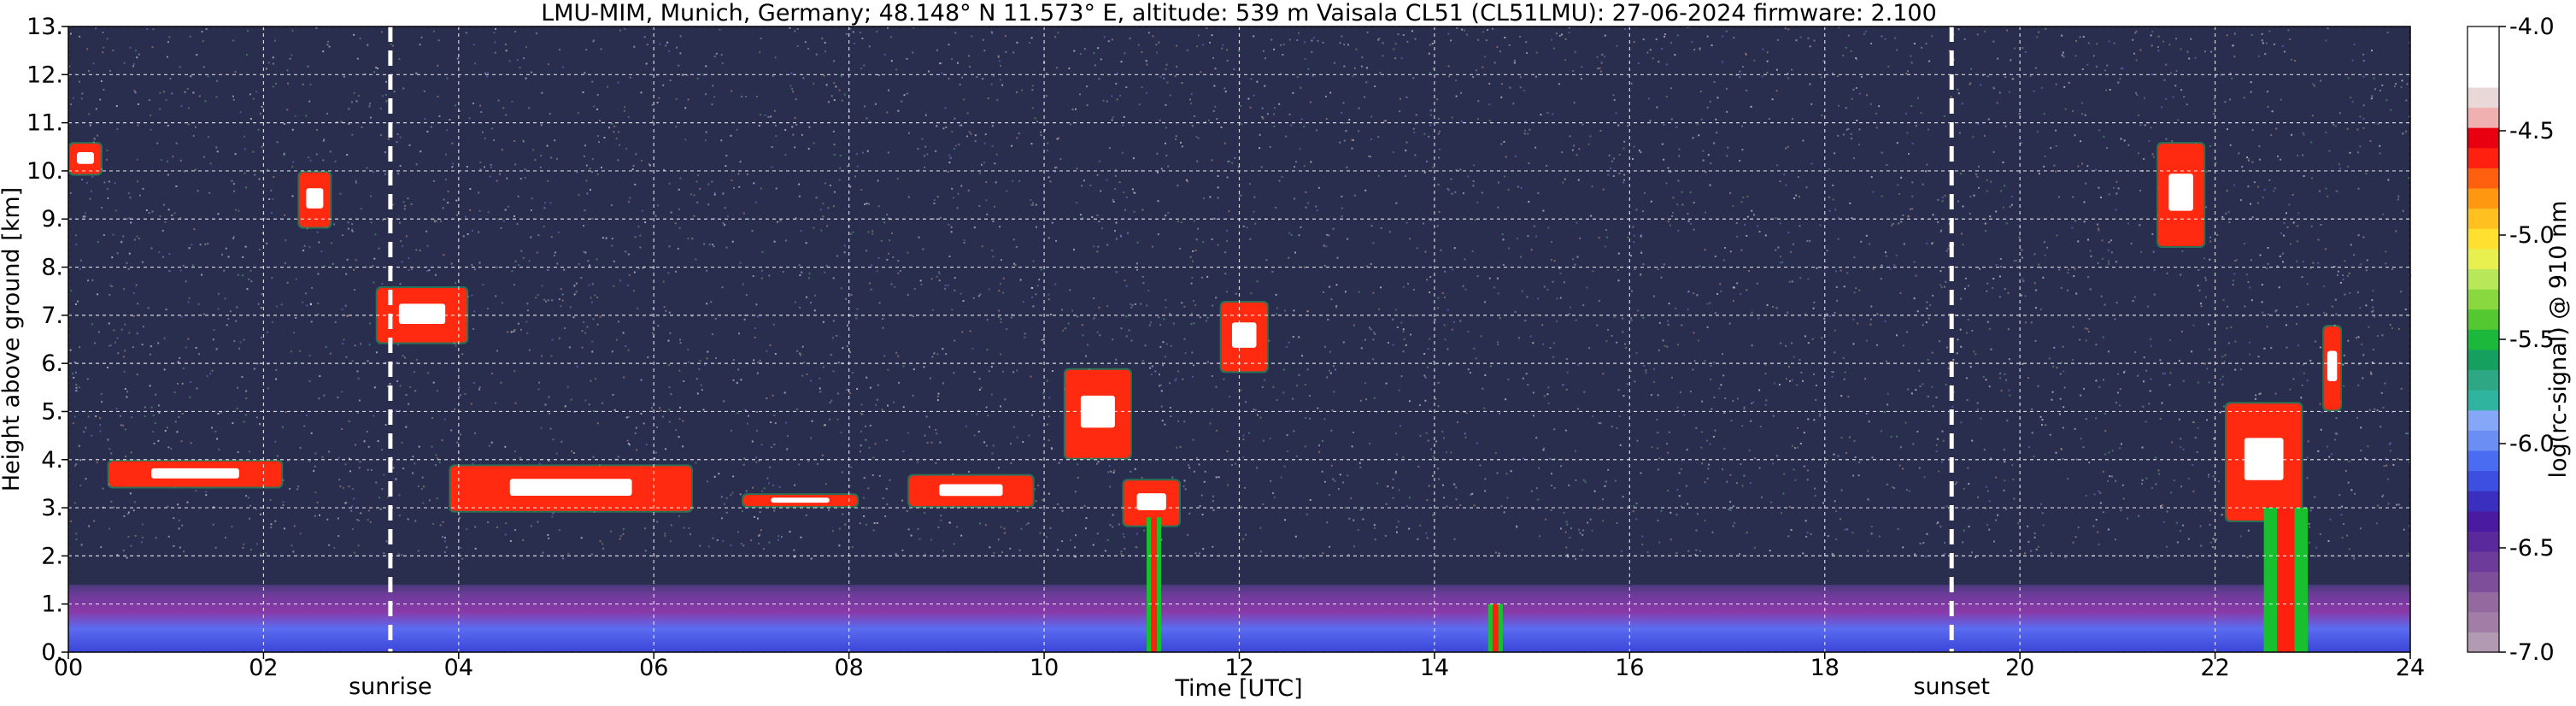 This screenshot has height=706, width=2576. I want to click on x-axis-label: Time [UTC], so click(1238, 688).